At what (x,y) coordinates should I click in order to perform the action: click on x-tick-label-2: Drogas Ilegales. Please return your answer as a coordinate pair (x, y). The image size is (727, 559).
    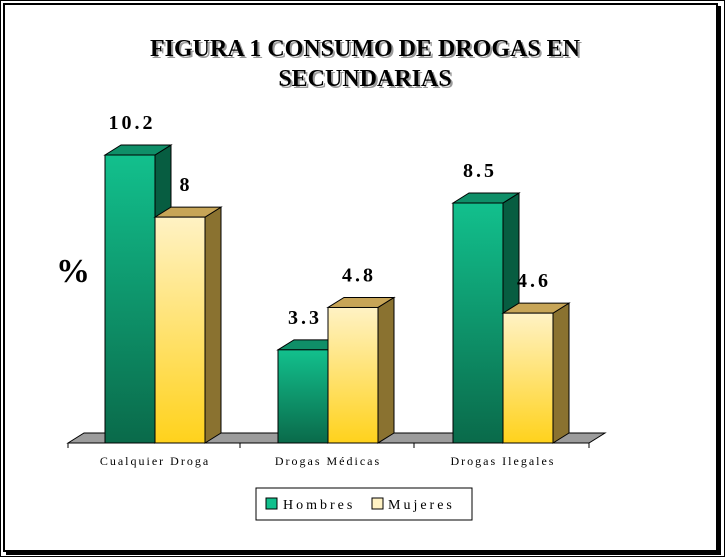
    Looking at the image, I should click on (503, 461).